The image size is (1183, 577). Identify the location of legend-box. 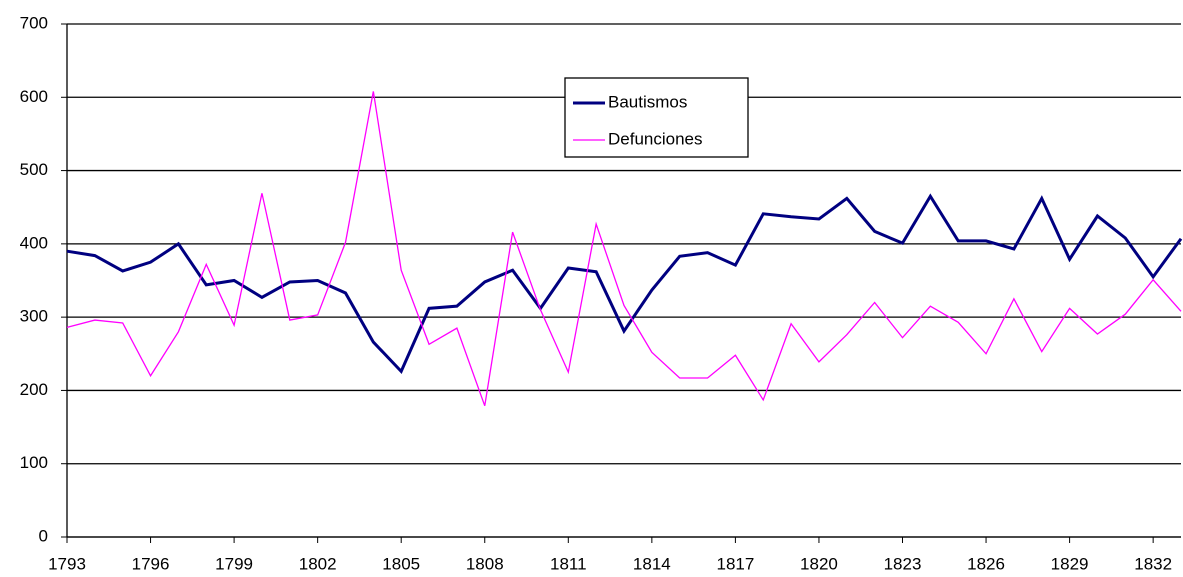
(656, 117).